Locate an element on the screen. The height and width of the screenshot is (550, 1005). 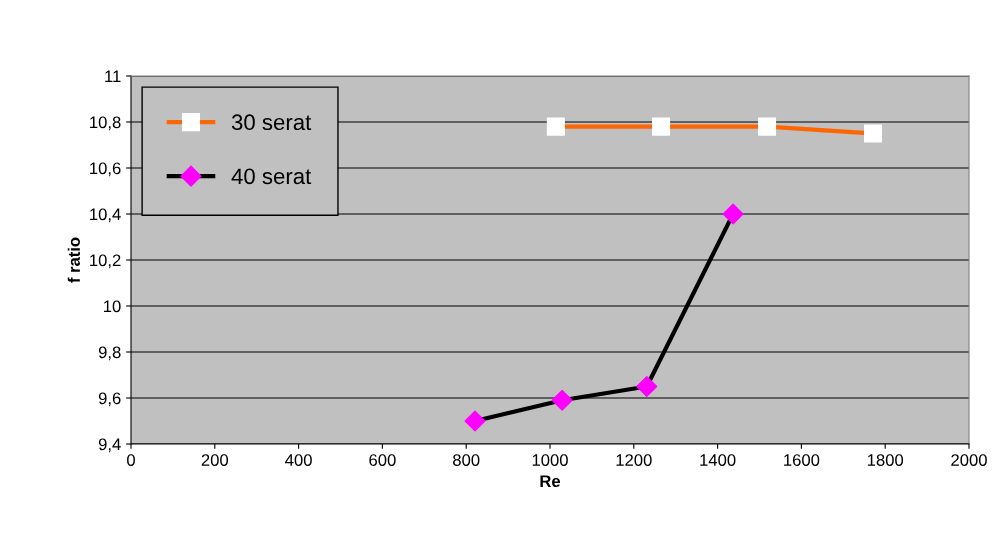
y-tick-label: 9,8 is located at coordinates (109, 353).